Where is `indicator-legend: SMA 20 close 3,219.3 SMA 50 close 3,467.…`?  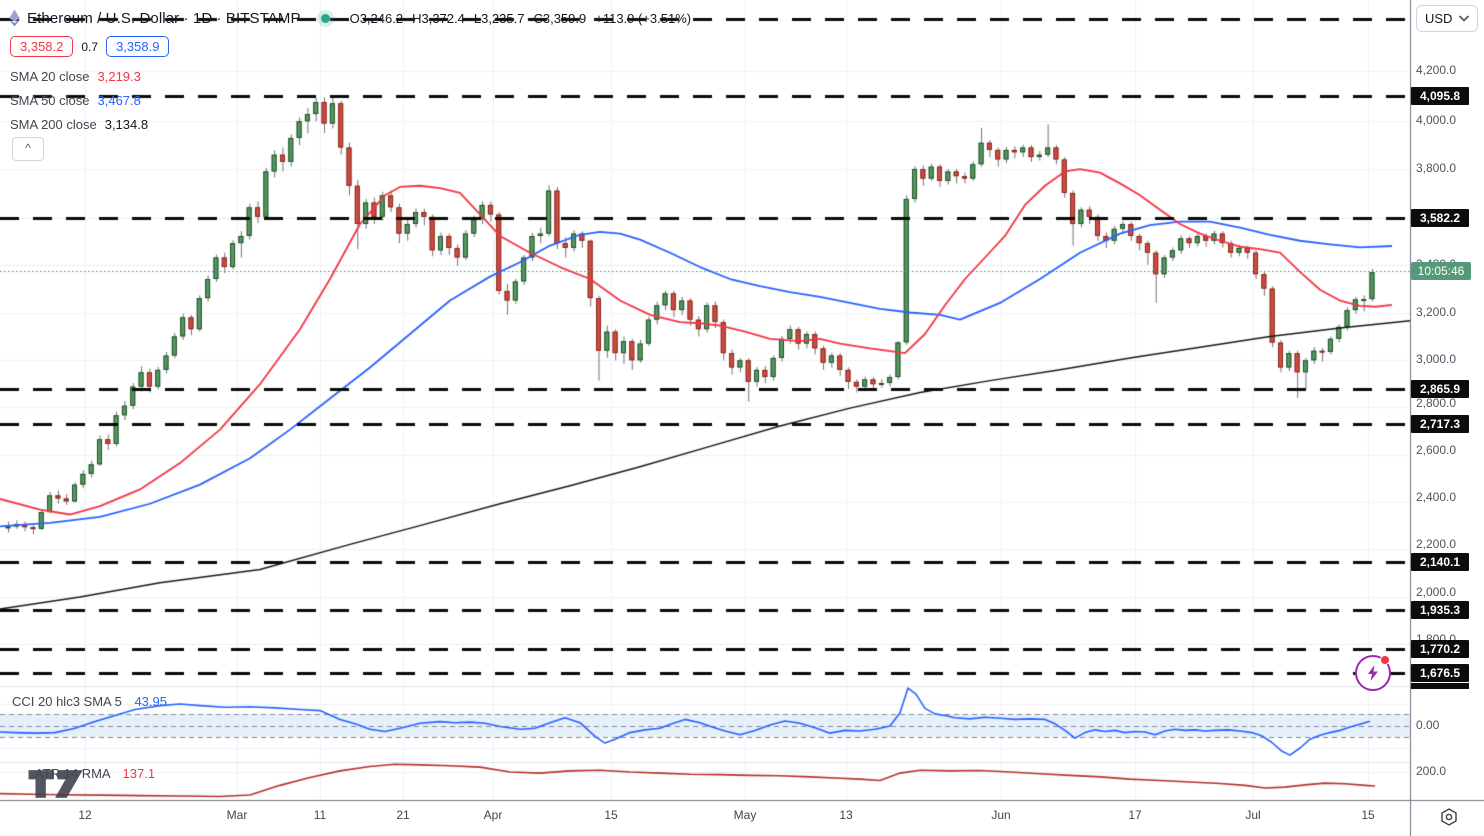 indicator-legend: SMA 20 close 3,219.3 SMA 50 close 3,467.… is located at coordinates (79, 100).